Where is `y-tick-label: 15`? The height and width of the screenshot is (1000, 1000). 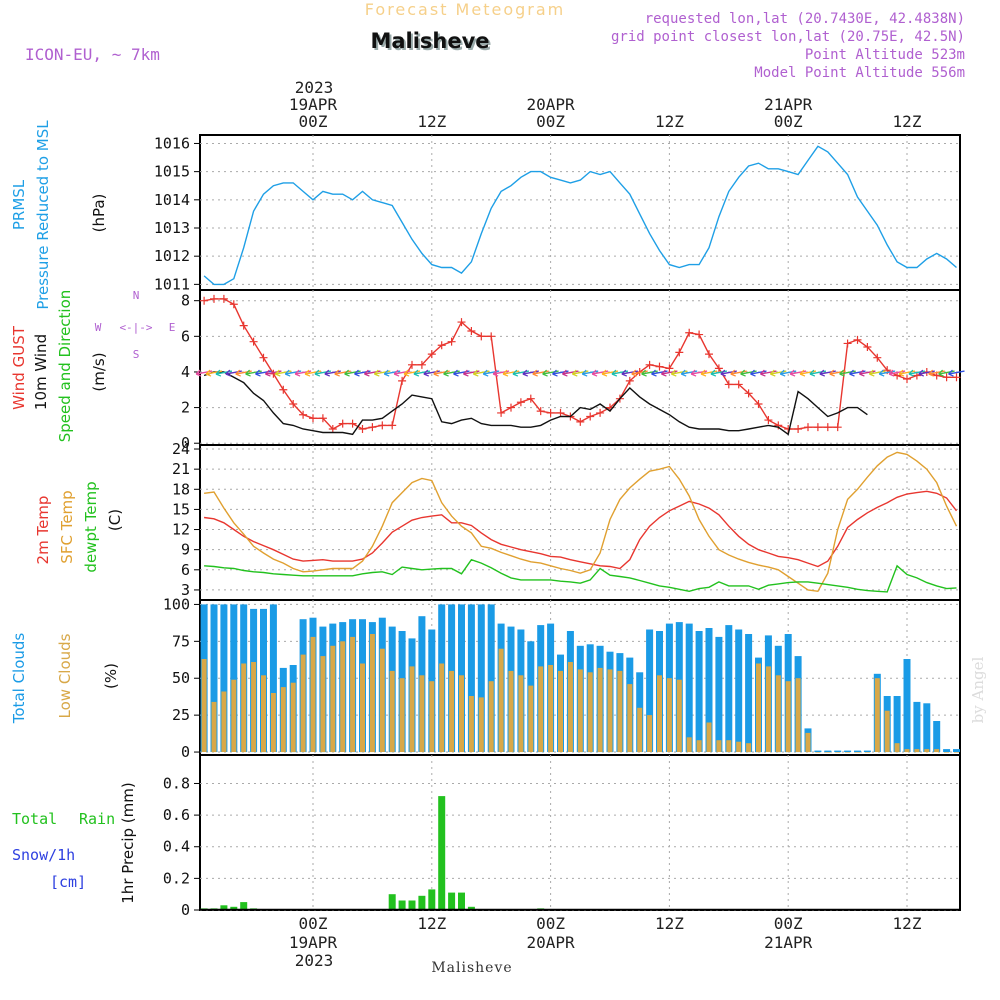 y-tick-label: 15 is located at coordinates (181, 509).